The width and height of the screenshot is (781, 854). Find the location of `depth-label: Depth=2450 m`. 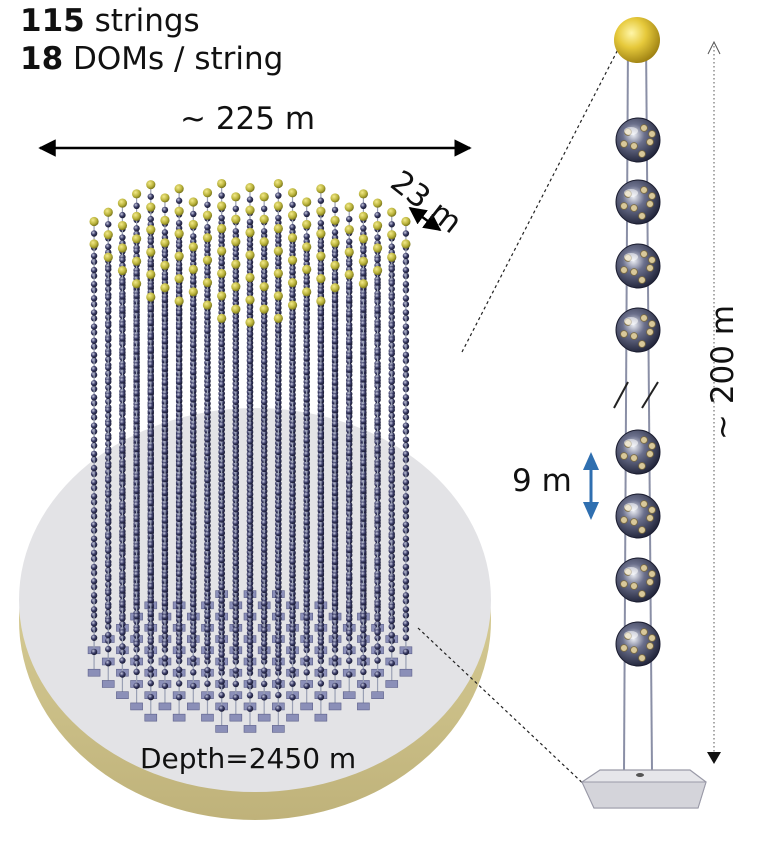

depth-label: Depth=2450 m is located at coordinates (248, 758).